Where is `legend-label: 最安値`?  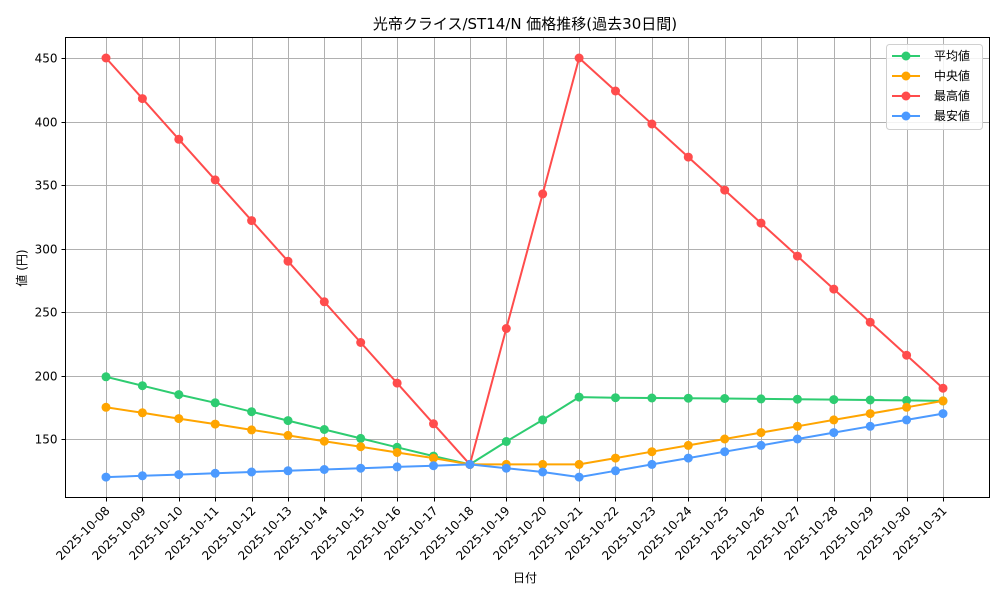
legend-label: 最安値 is located at coordinates (952, 115).